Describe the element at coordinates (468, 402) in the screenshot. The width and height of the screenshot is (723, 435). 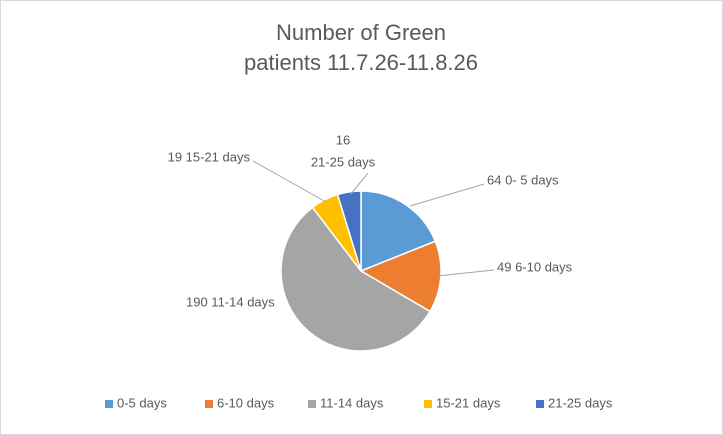
I see `legend-label: 15-21 days` at that location.